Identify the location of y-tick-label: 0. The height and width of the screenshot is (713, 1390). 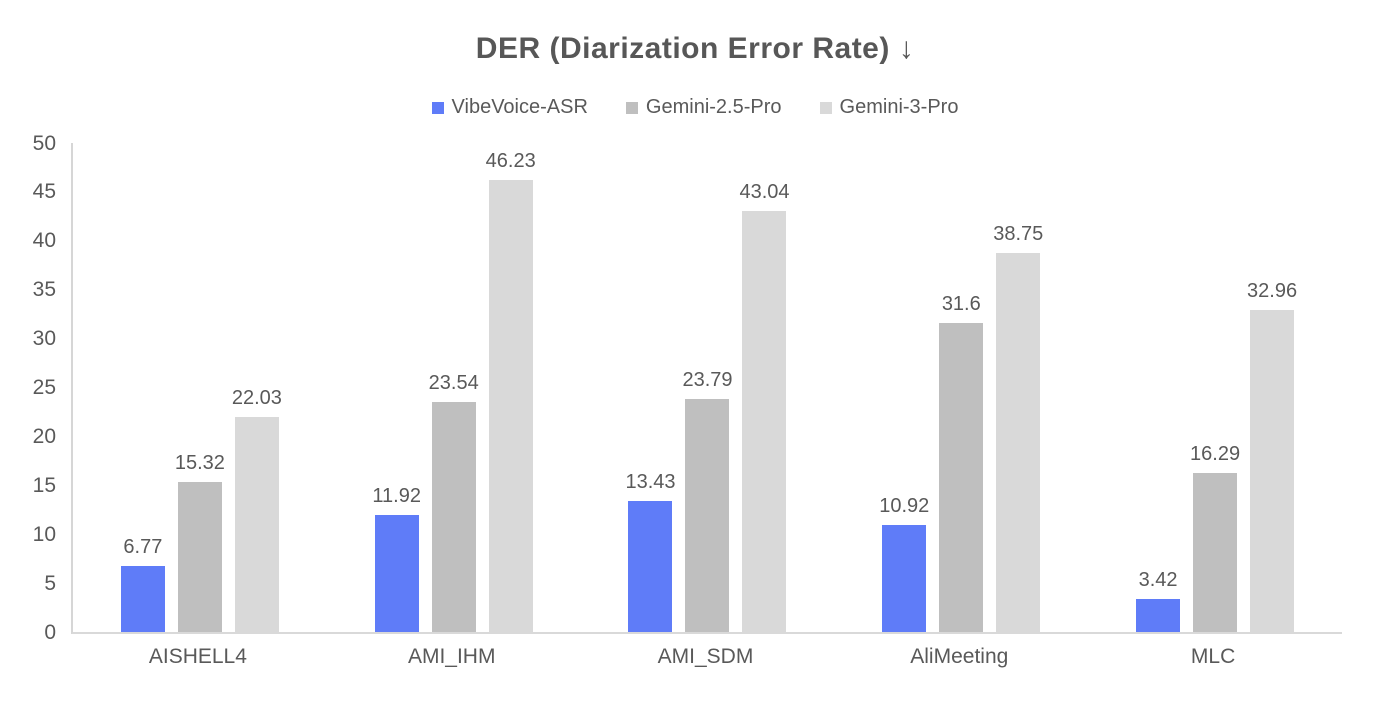
(50, 632).